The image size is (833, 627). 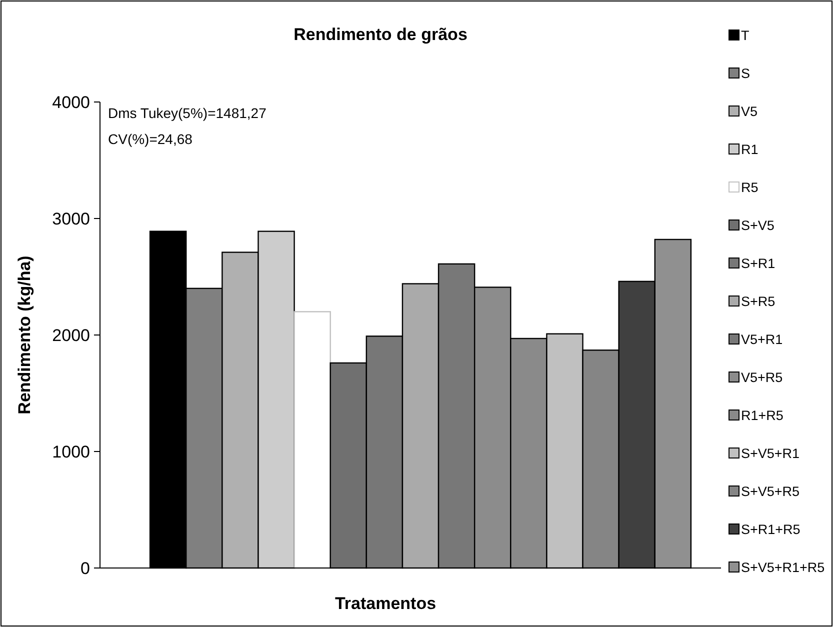 I want to click on y-tick-label: 4000, so click(x=71, y=102).